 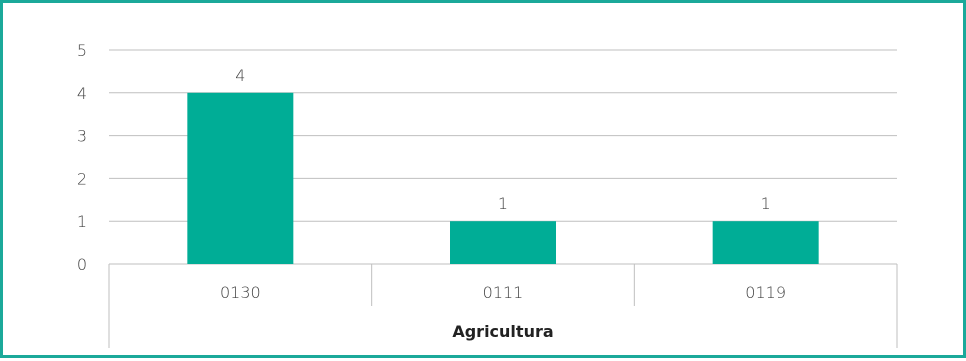 What do you see at coordinates (240, 75) in the screenshot?
I see `data-label: 4` at bounding box center [240, 75].